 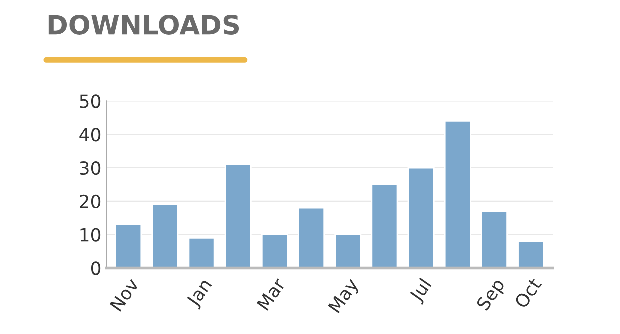 What do you see at coordinates (421, 292) in the screenshot?
I see `x-tick-label: Jul` at bounding box center [421, 292].